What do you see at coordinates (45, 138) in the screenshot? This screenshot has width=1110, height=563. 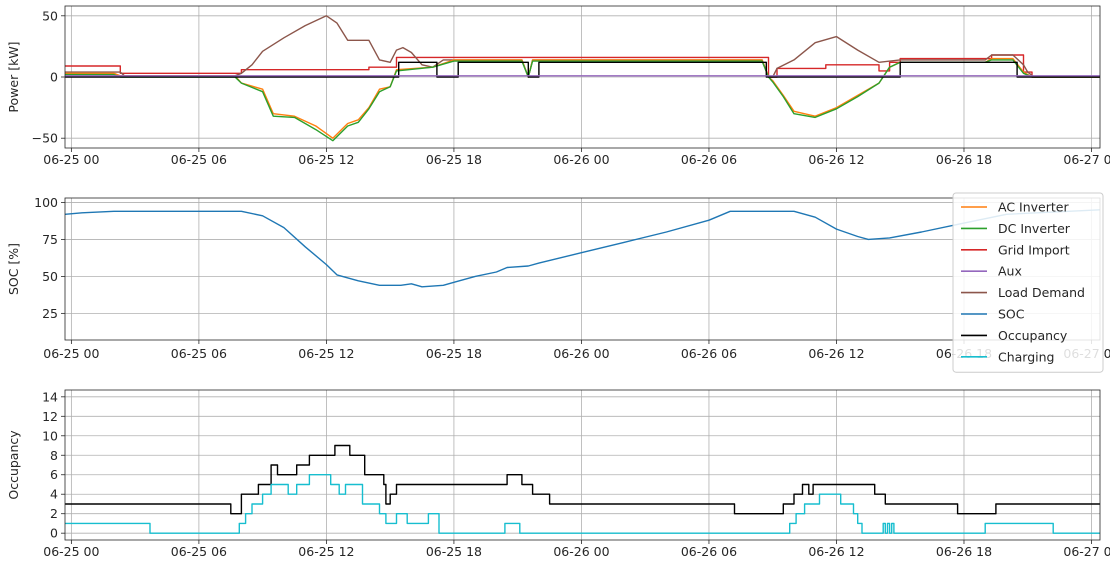 I see `y-tick-label: −50` at bounding box center [45, 138].